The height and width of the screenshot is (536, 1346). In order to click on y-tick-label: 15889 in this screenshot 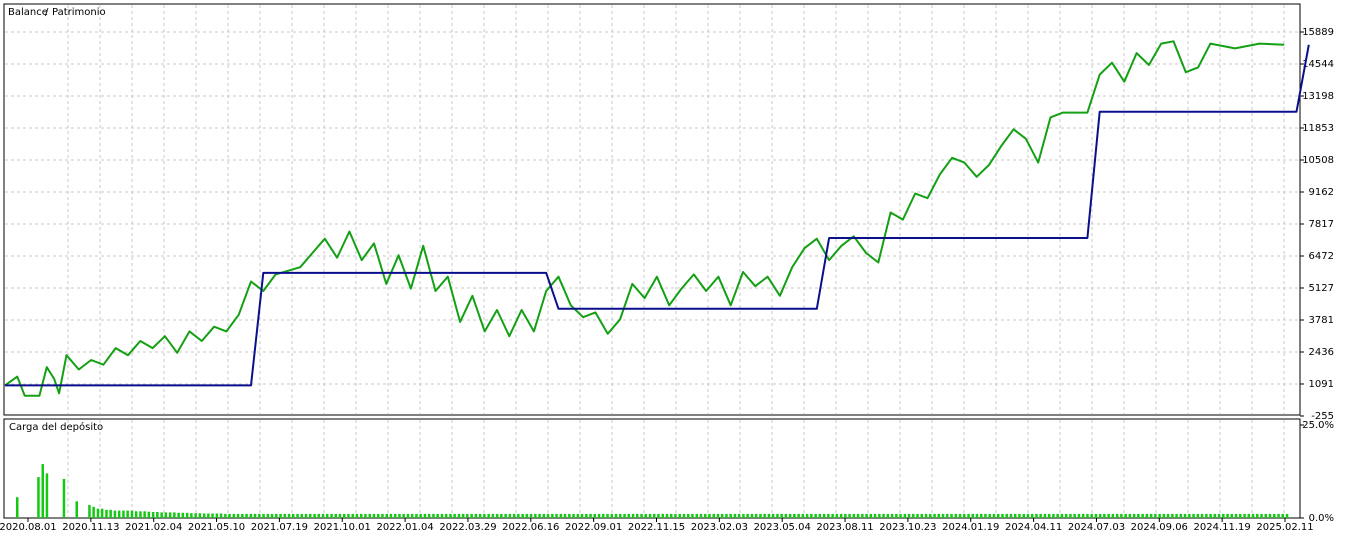, I will do `click(1318, 32)`.